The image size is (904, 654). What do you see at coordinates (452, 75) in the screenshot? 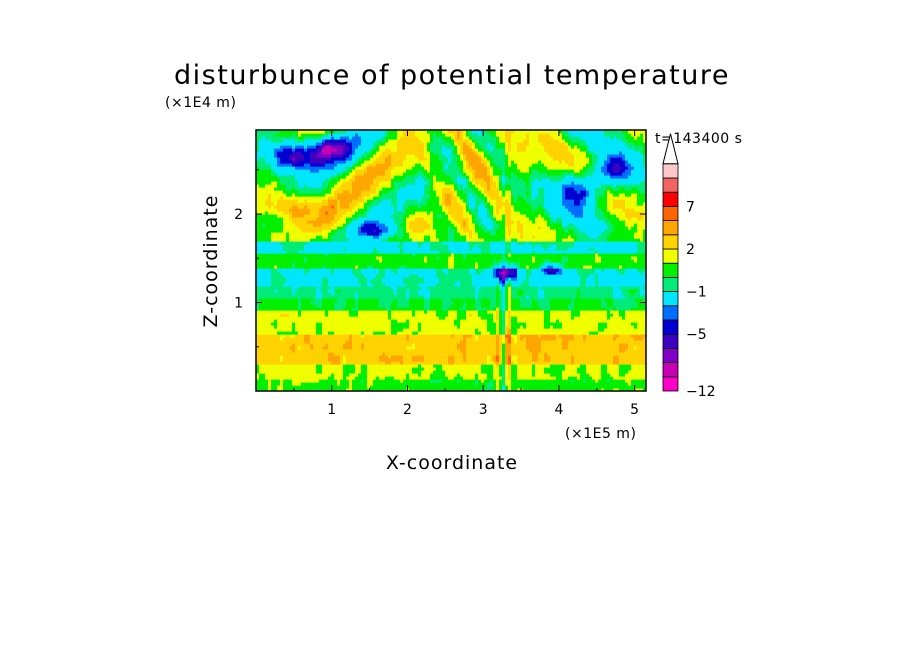
I see `chart-title: disturbunce of potential temperature` at bounding box center [452, 75].